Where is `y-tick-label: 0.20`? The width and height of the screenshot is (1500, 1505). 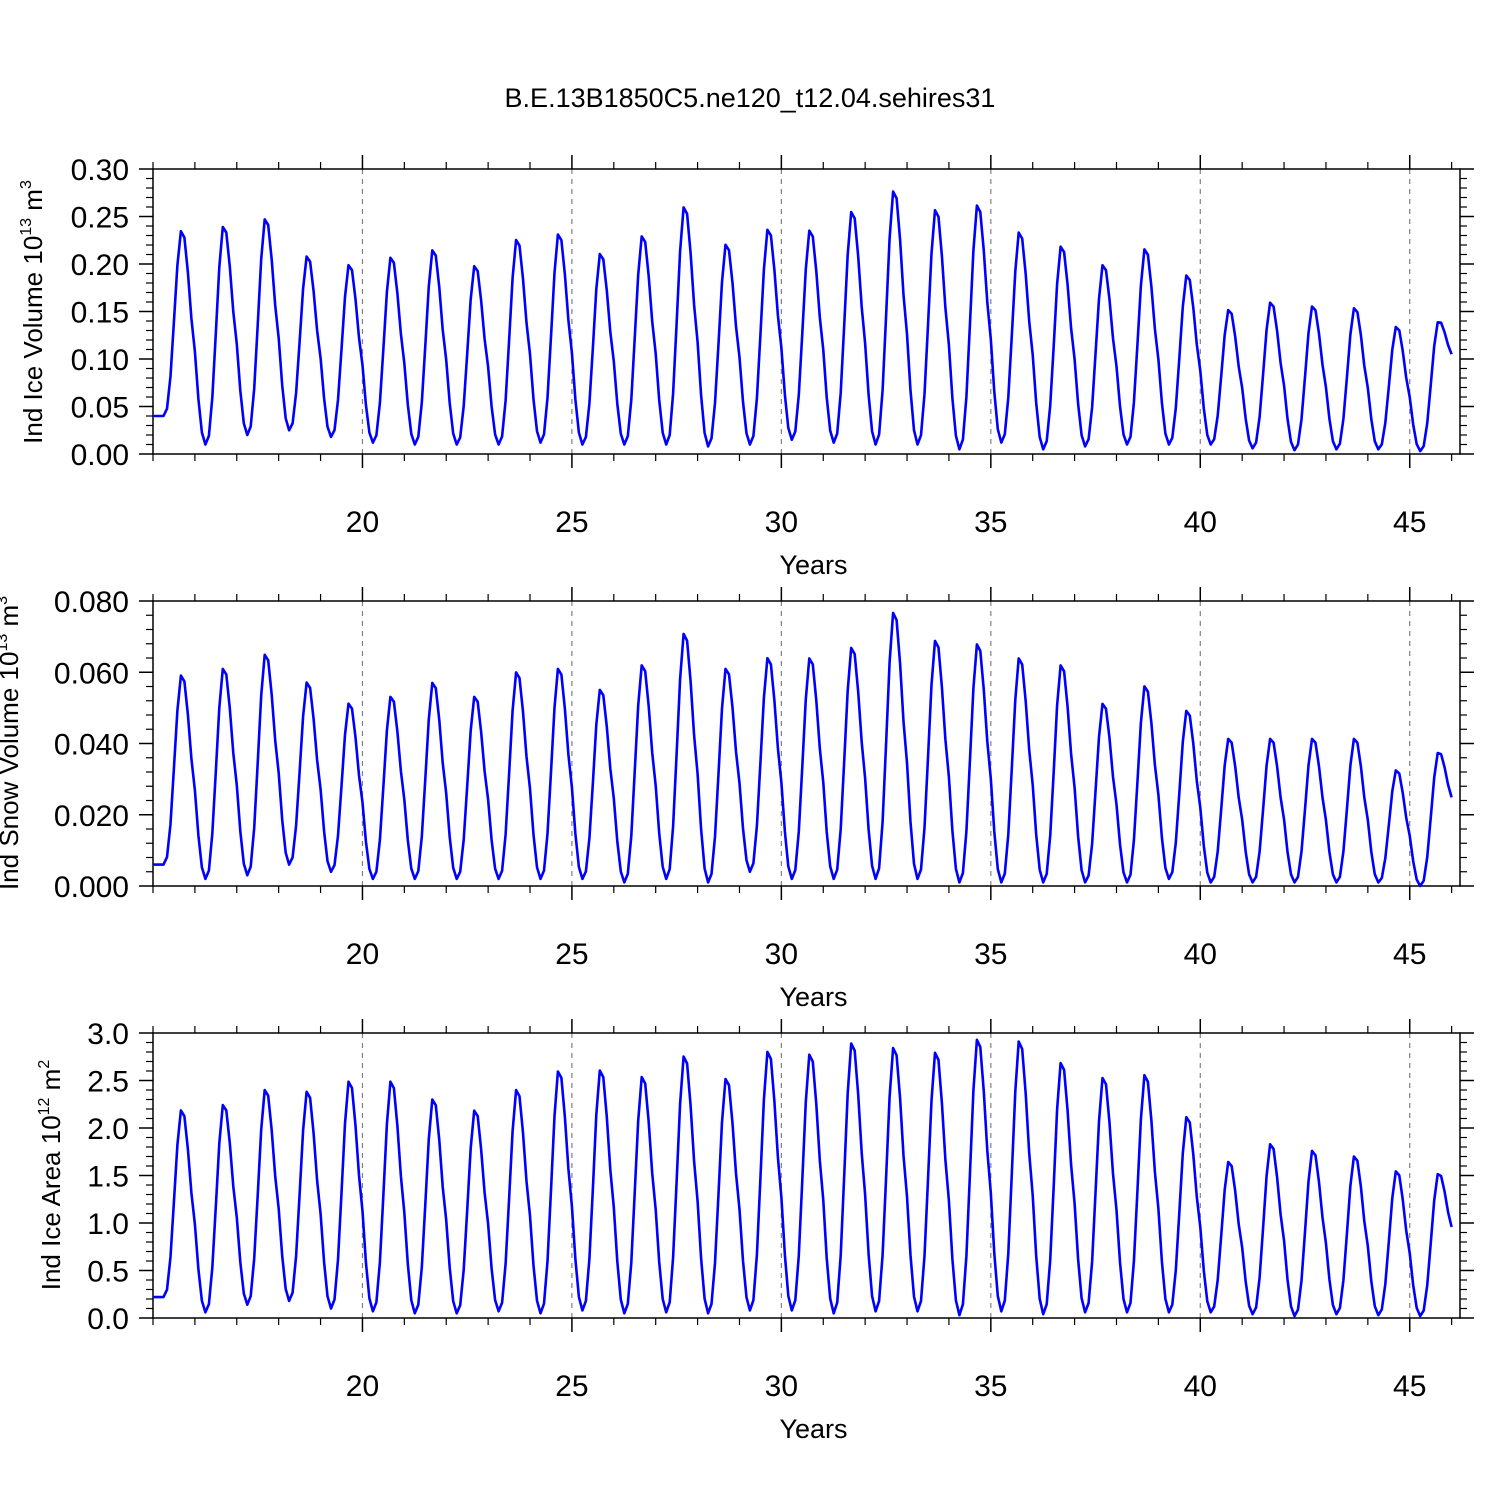 y-tick-label: 0.20 is located at coordinates (100, 265).